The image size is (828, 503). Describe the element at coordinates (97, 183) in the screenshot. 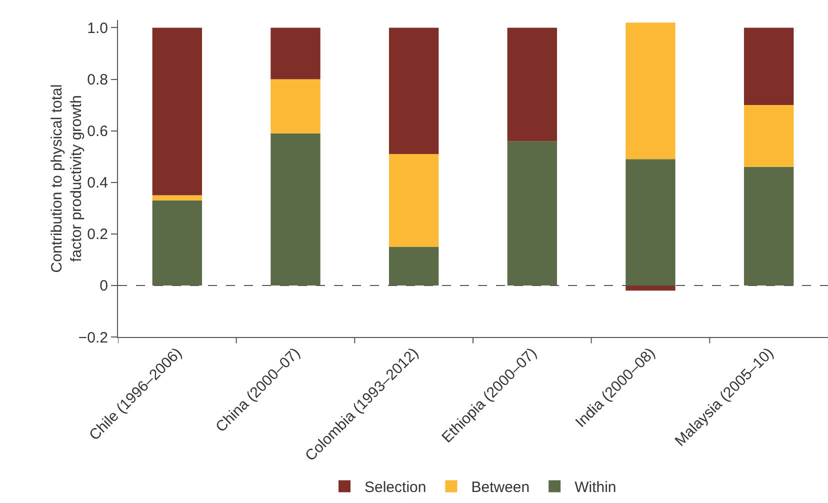

I see `y-tick-label: 0.4` at that location.